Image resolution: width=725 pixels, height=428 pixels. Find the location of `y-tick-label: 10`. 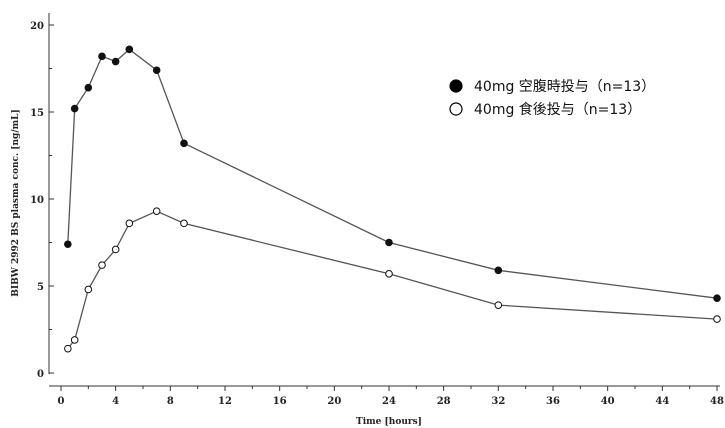

y-tick-label: 10 is located at coordinates (37, 200).